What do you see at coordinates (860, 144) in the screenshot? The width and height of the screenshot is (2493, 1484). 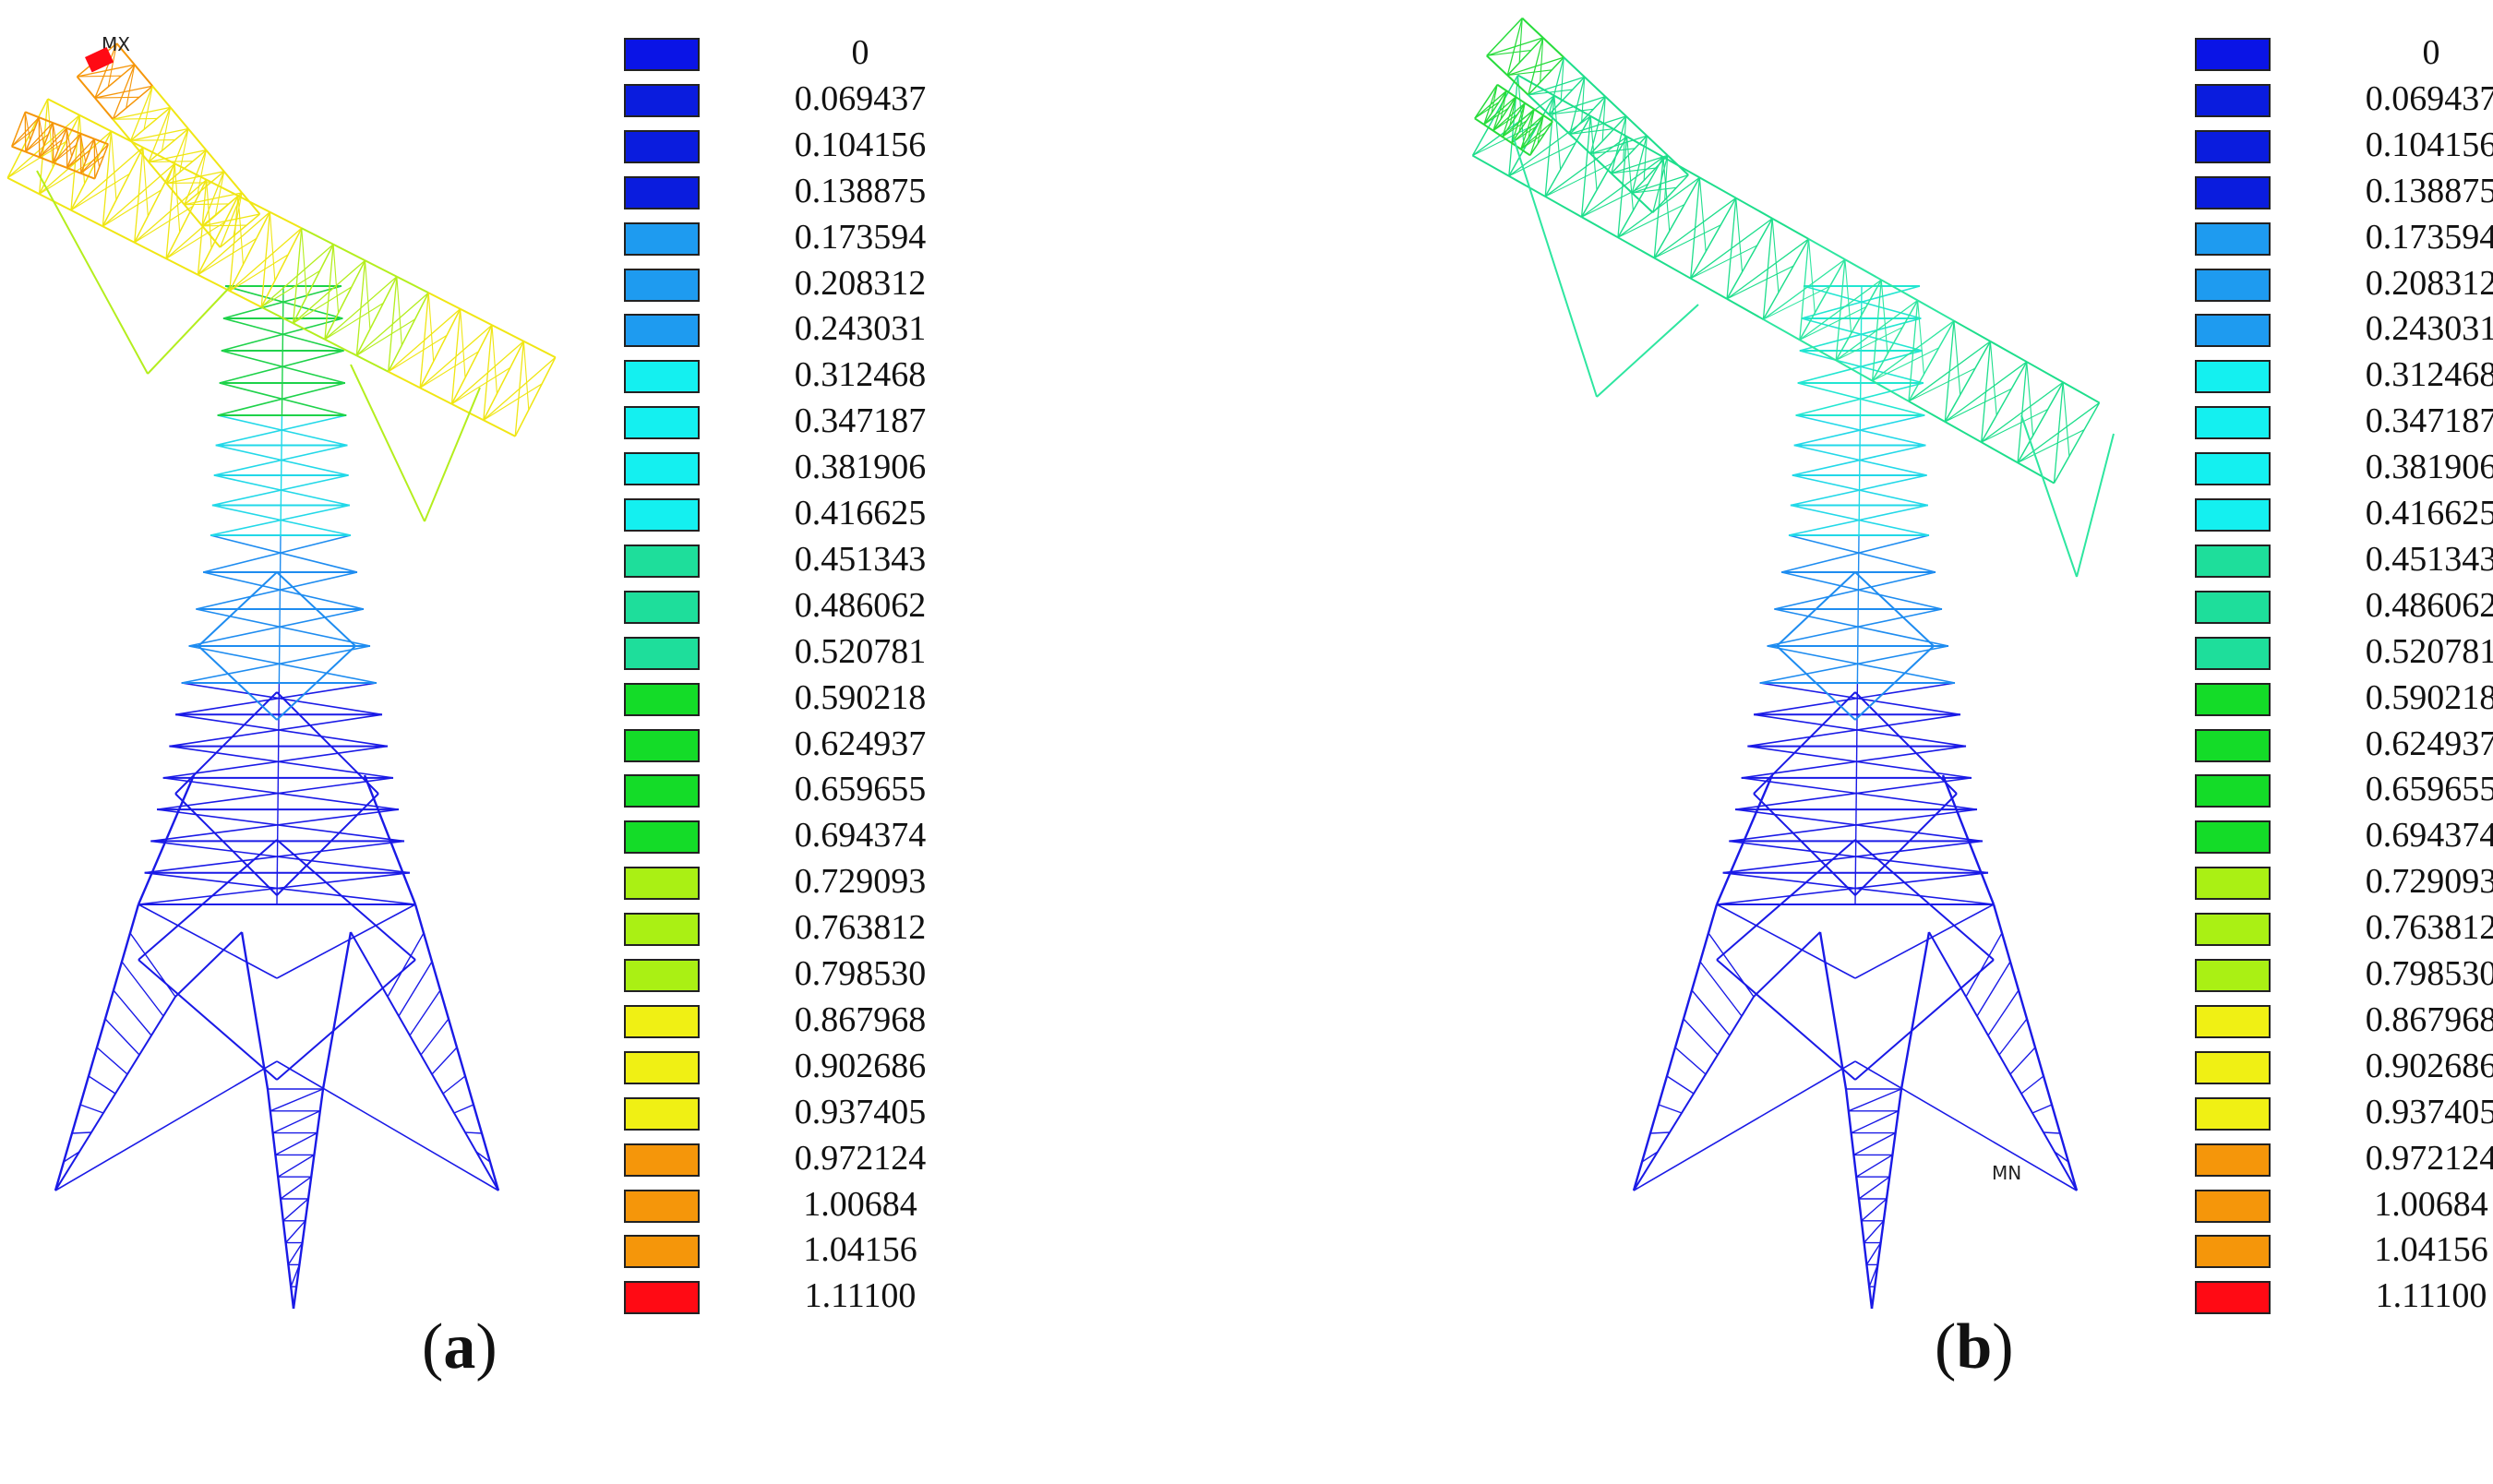 I see `legend-label: 0.104156` at bounding box center [860, 144].